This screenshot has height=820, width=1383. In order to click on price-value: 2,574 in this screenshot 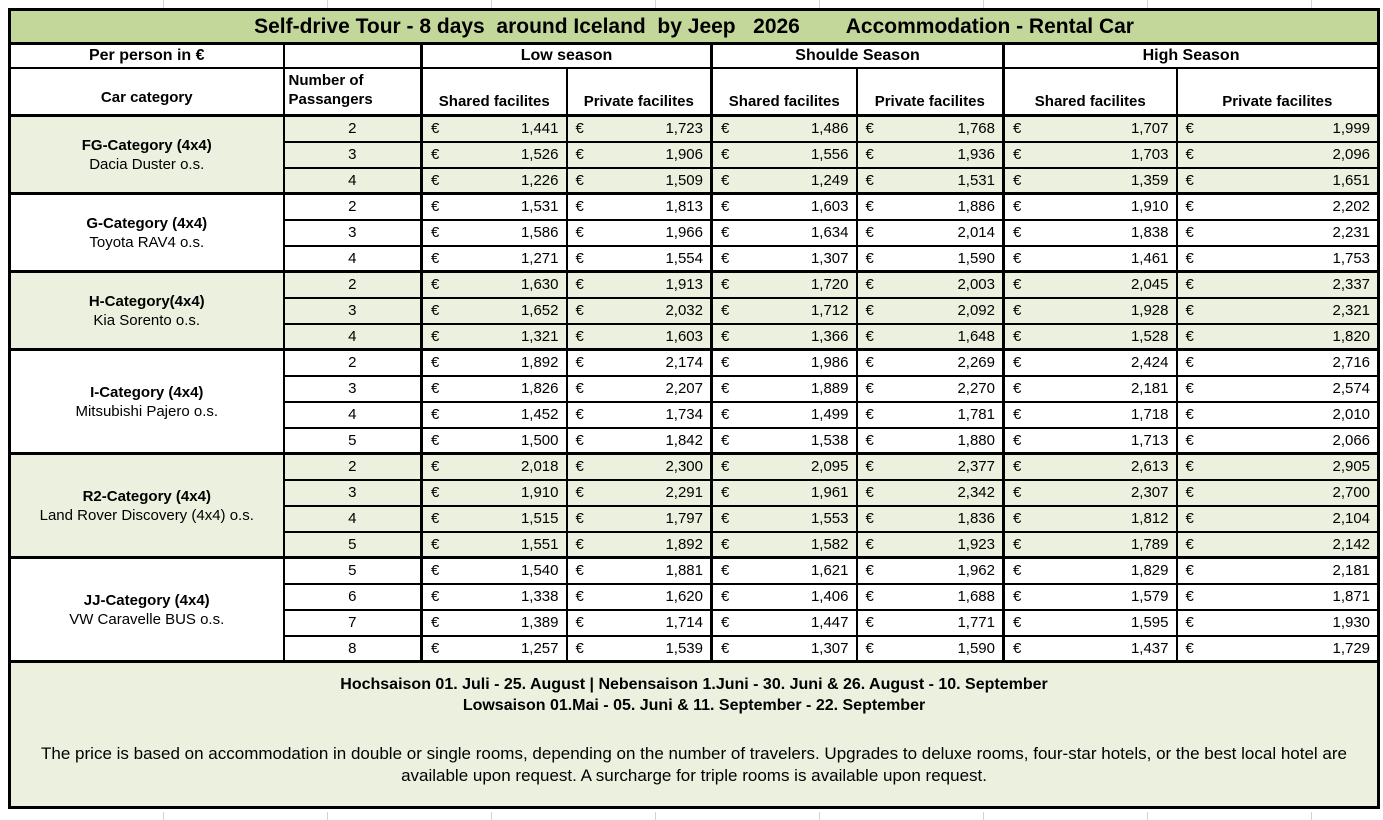, I will do `click(1351, 388)`.